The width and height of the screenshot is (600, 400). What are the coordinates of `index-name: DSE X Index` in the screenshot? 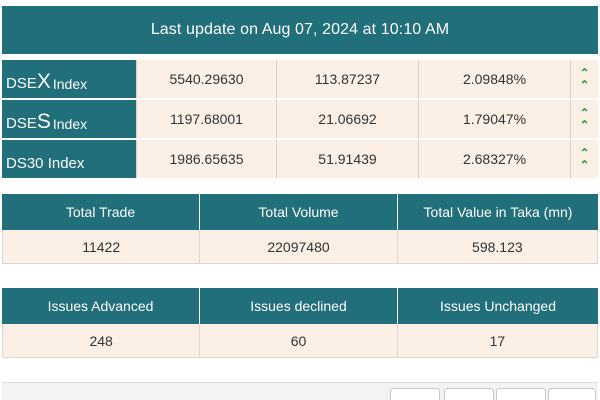 It's located at (69, 79).